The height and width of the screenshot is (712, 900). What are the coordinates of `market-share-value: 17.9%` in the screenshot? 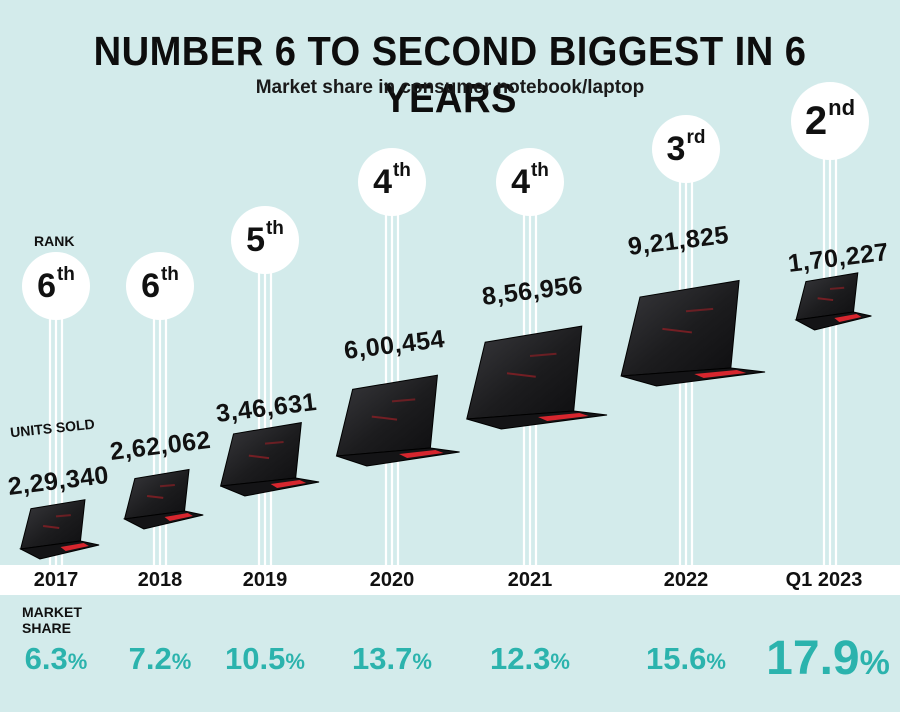 It's located at (828, 658).